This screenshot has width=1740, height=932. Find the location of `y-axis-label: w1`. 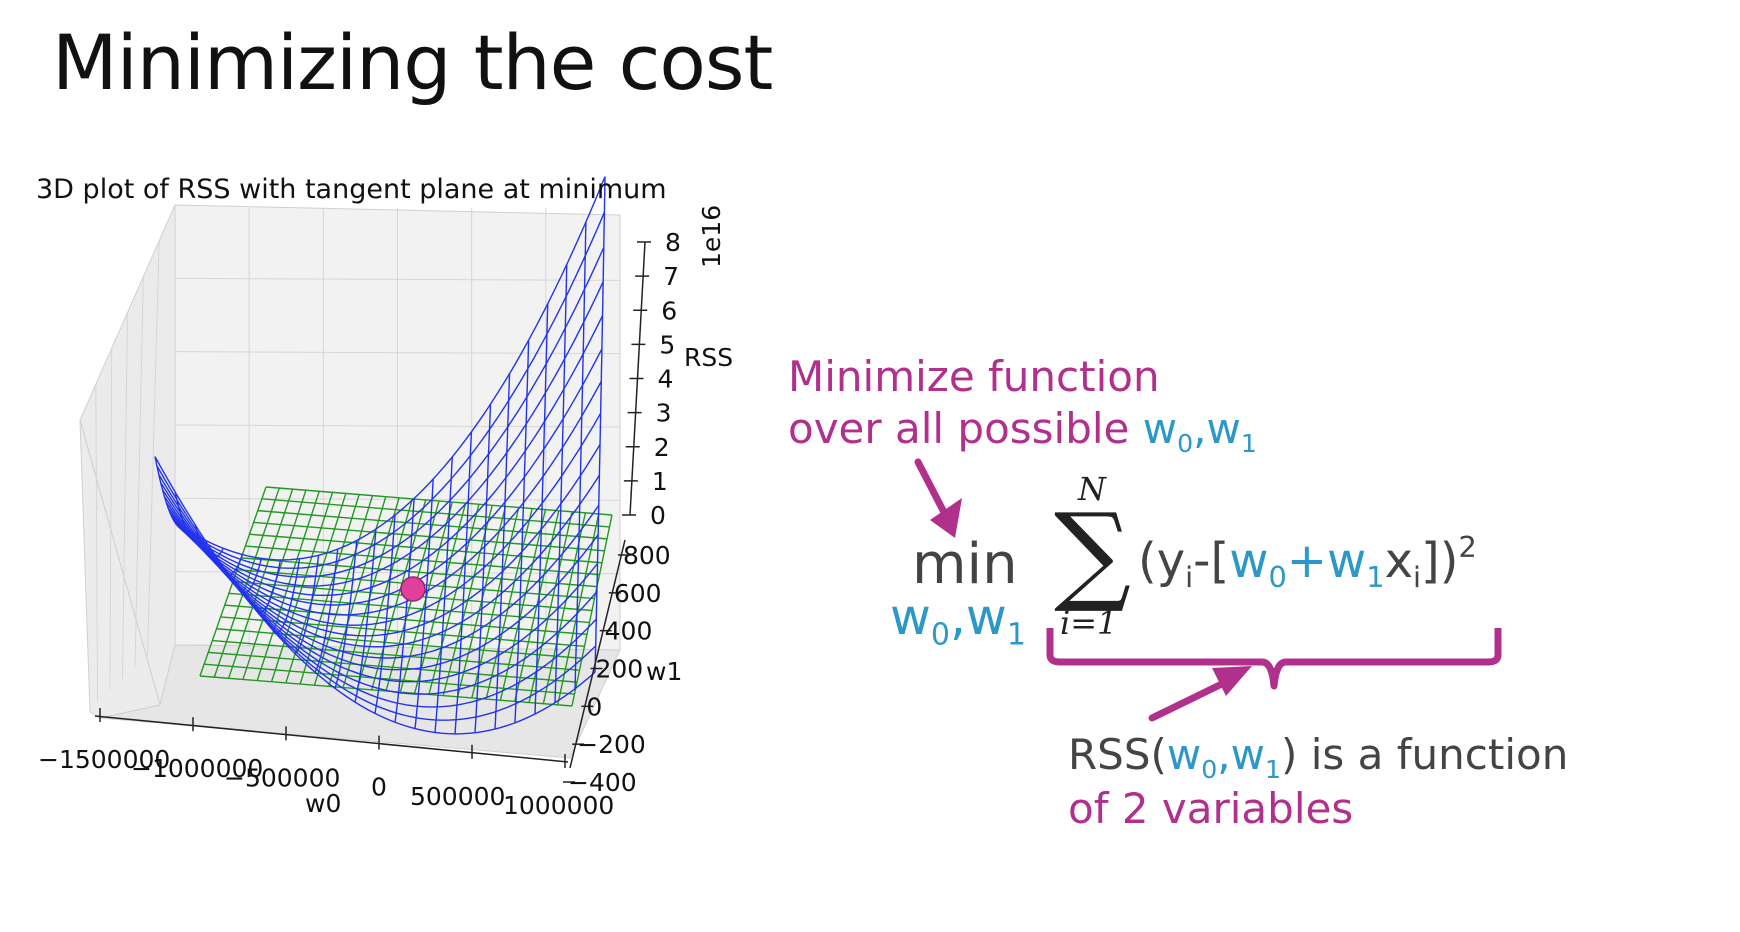

y-axis-label: w1 is located at coordinates (664, 671).